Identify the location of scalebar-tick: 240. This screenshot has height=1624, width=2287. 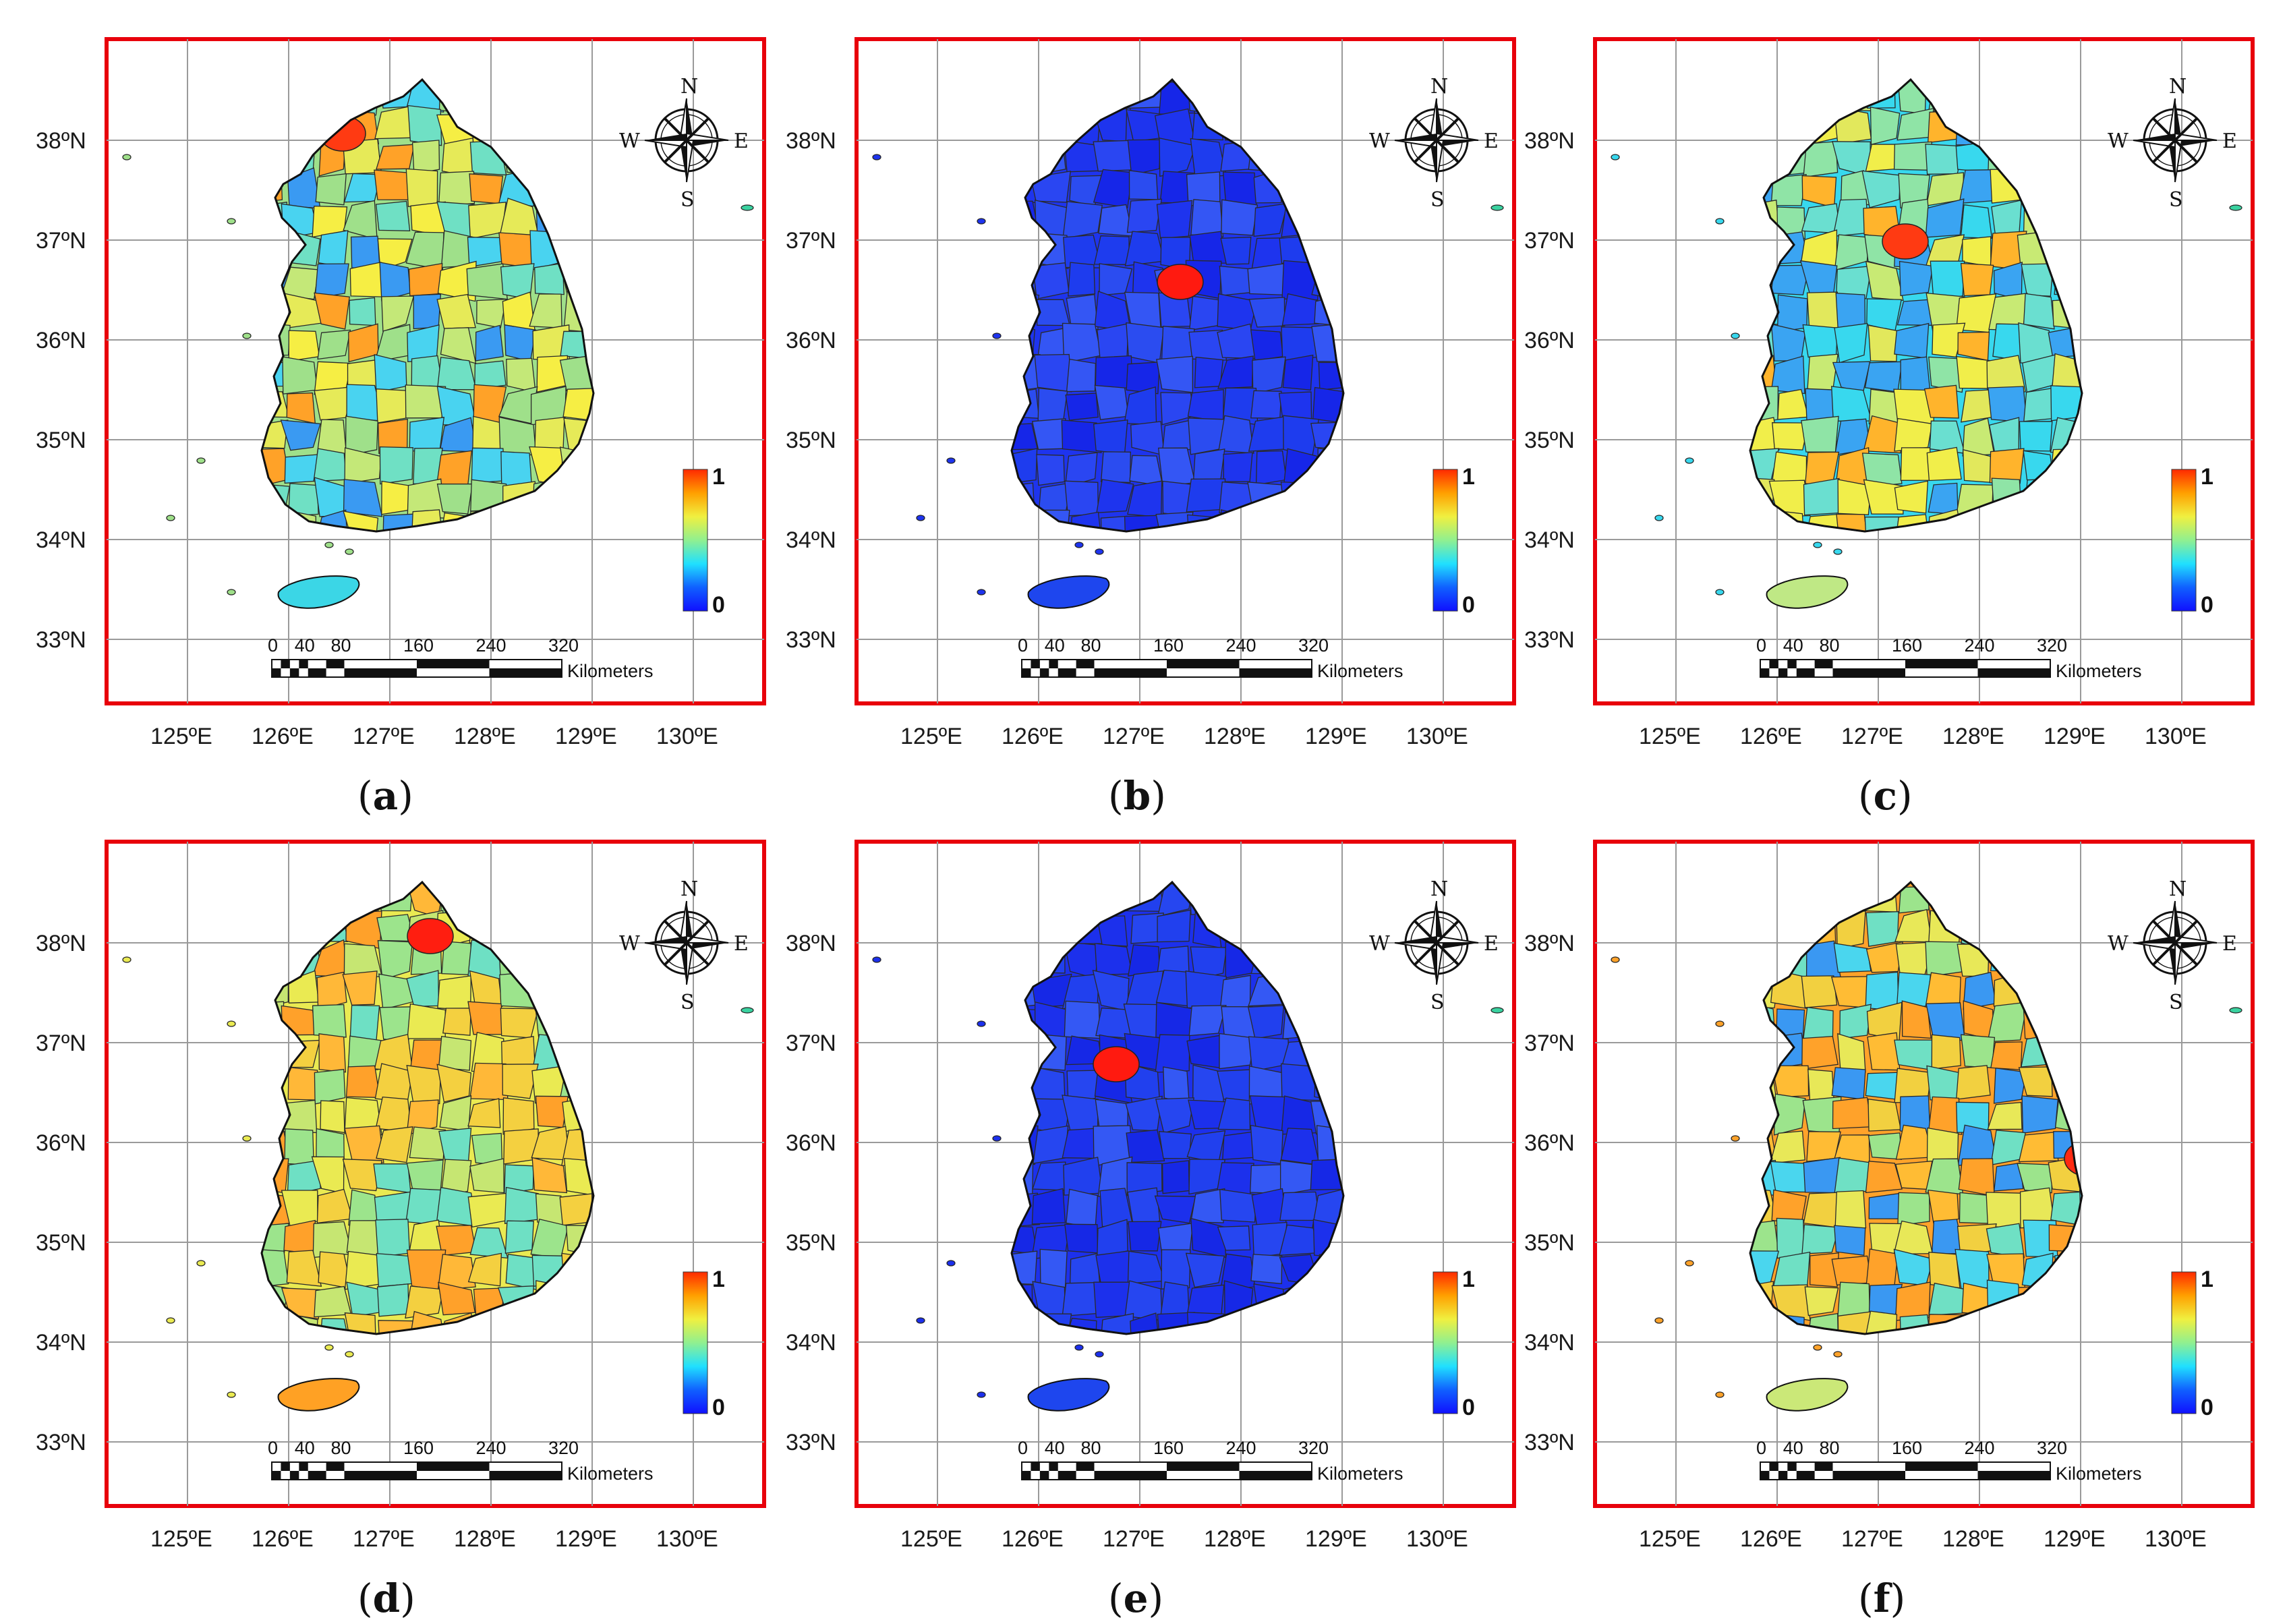
(1980, 645).